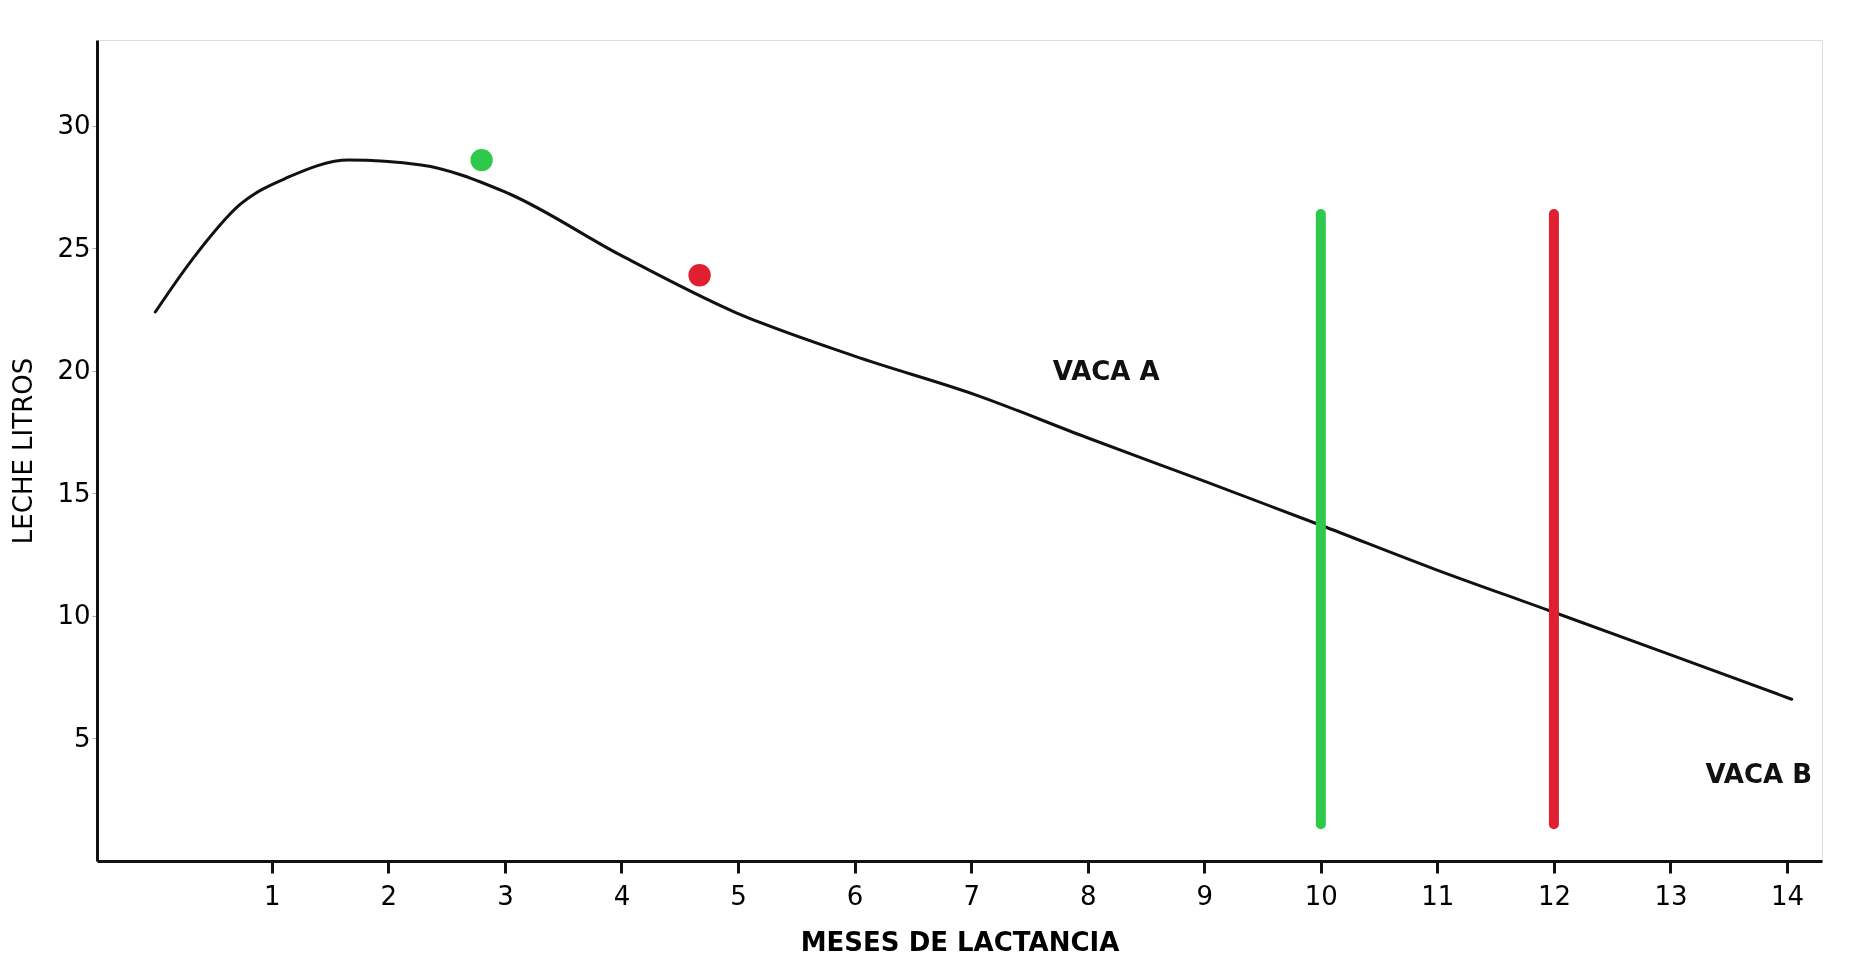  What do you see at coordinates (738, 895) in the screenshot?
I see `x-tick-label: 5` at bounding box center [738, 895].